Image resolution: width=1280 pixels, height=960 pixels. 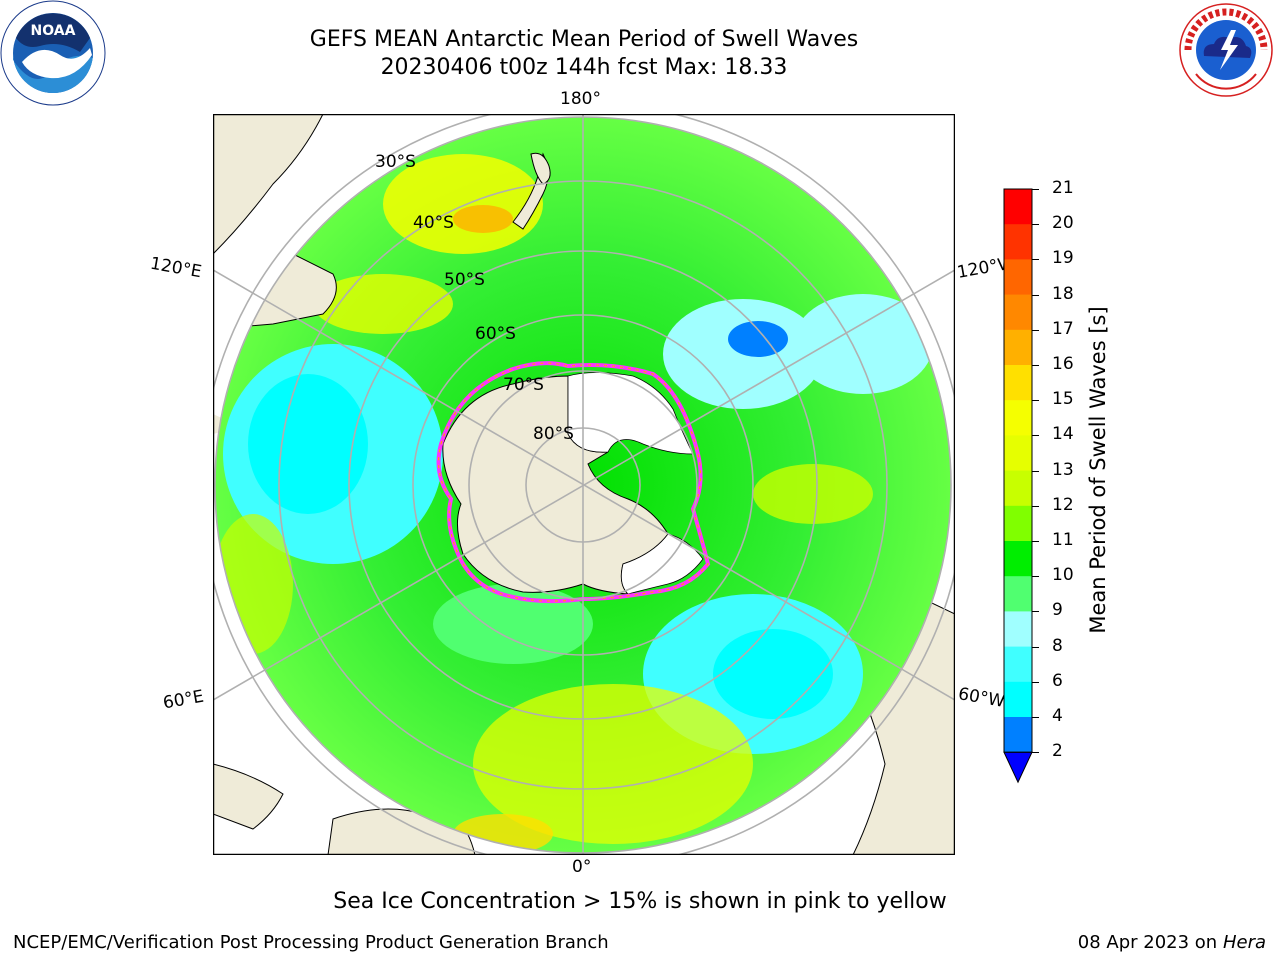 What do you see at coordinates (53, 53) in the screenshot?
I see `noaa-logo: NOAA` at bounding box center [53, 53].